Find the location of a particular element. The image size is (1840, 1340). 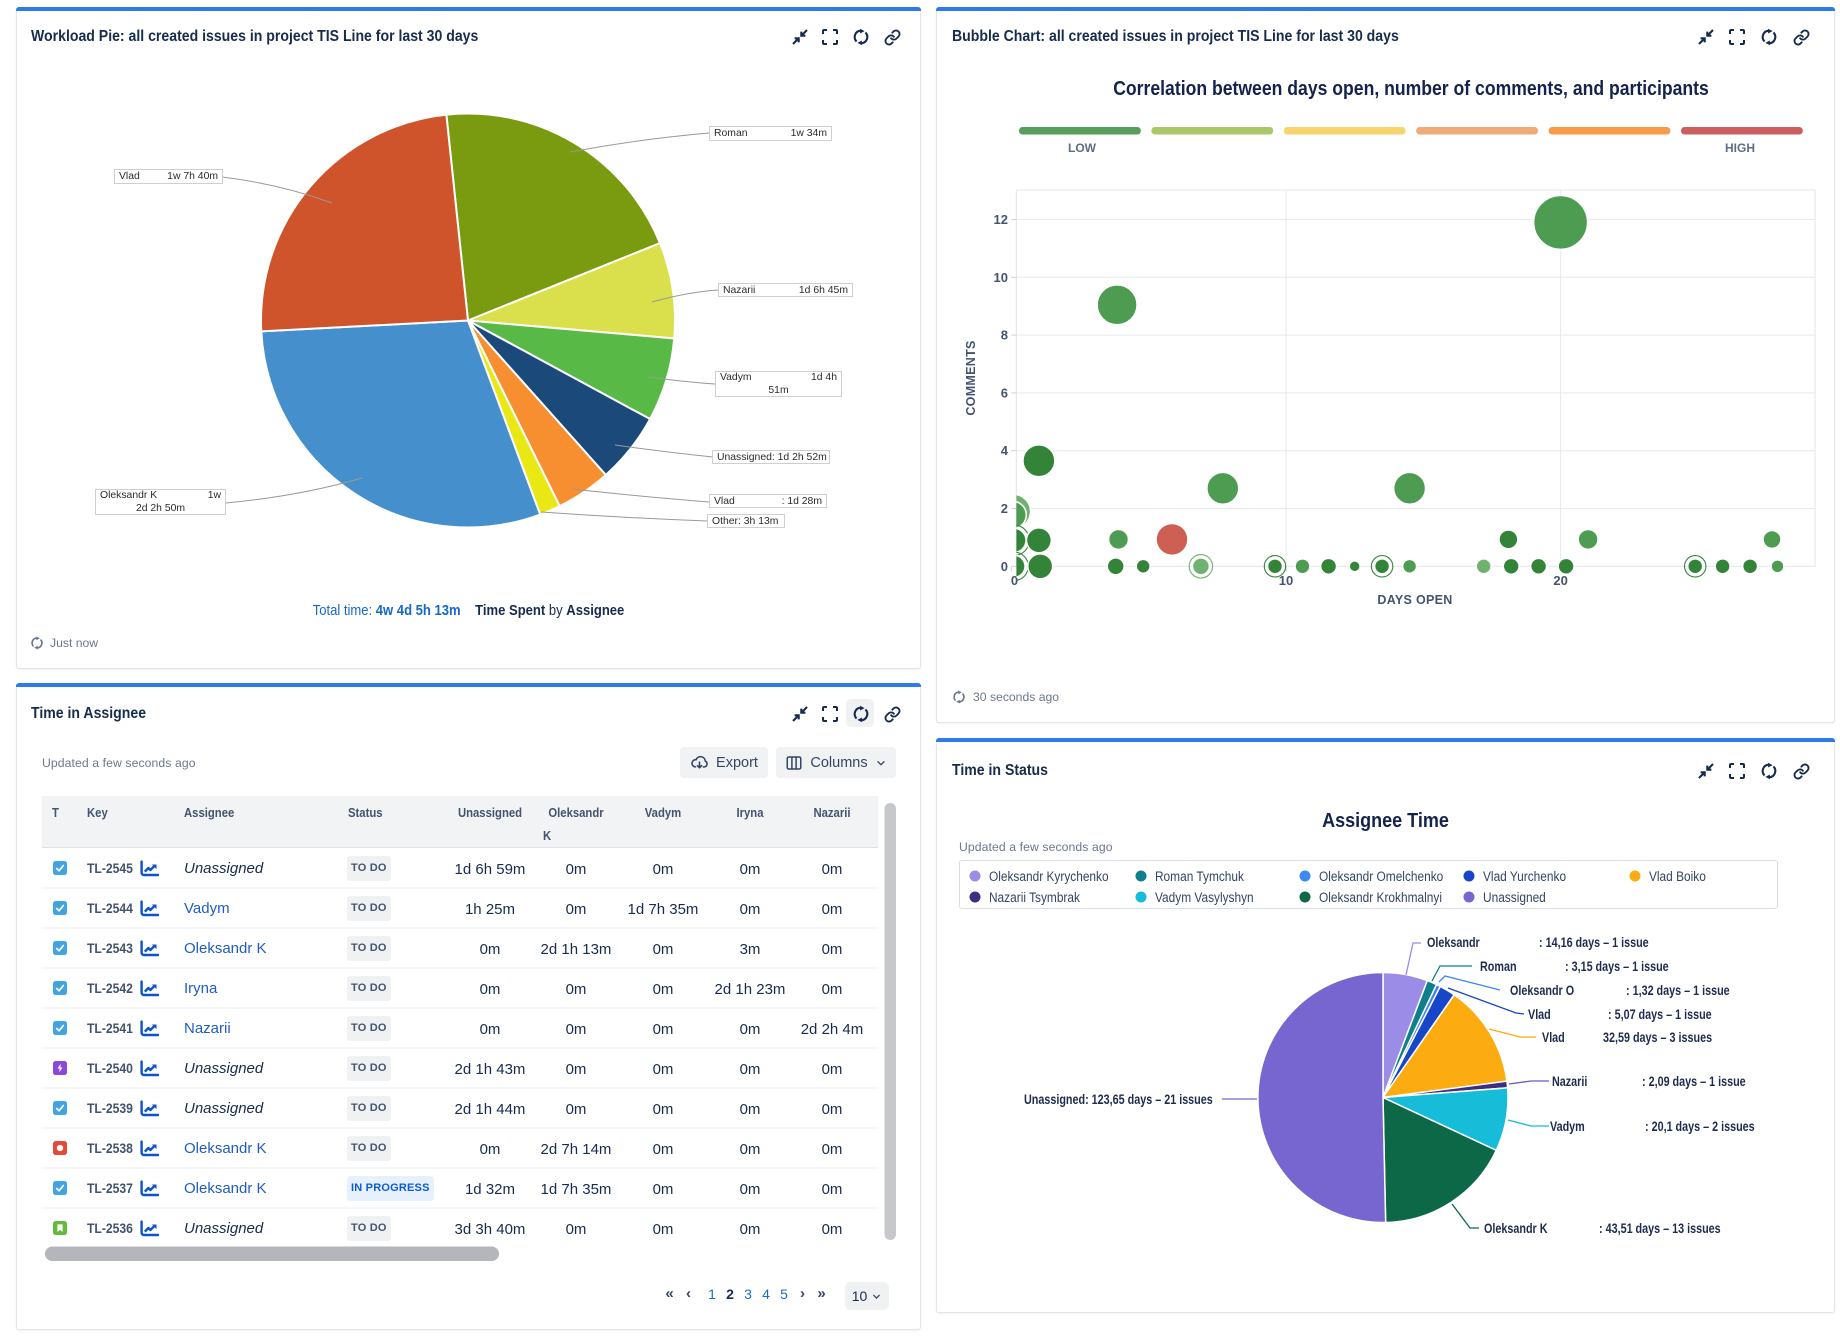

svg-text: Roman Tymchuk is located at coordinates (1199, 876).